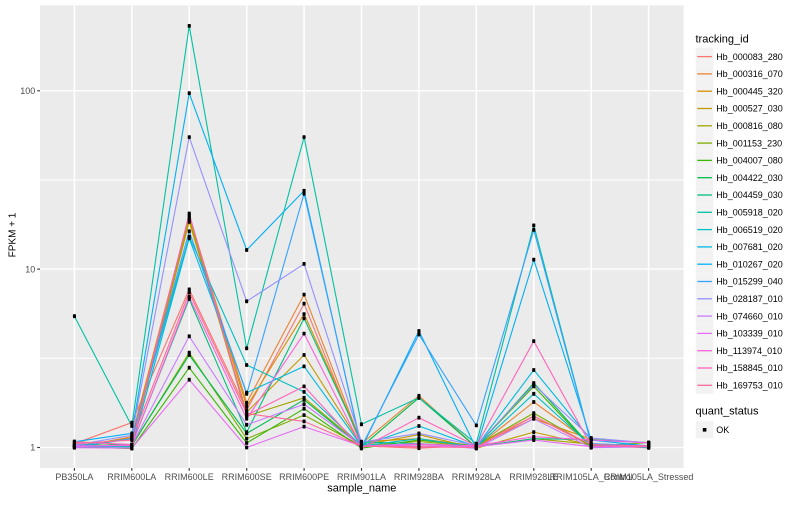 The width and height of the screenshot is (800, 505). What do you see at coordinates (13, 234) in the screenshot?
I see `svg-text: FPKM + 1` at bounding box center [13, 234].